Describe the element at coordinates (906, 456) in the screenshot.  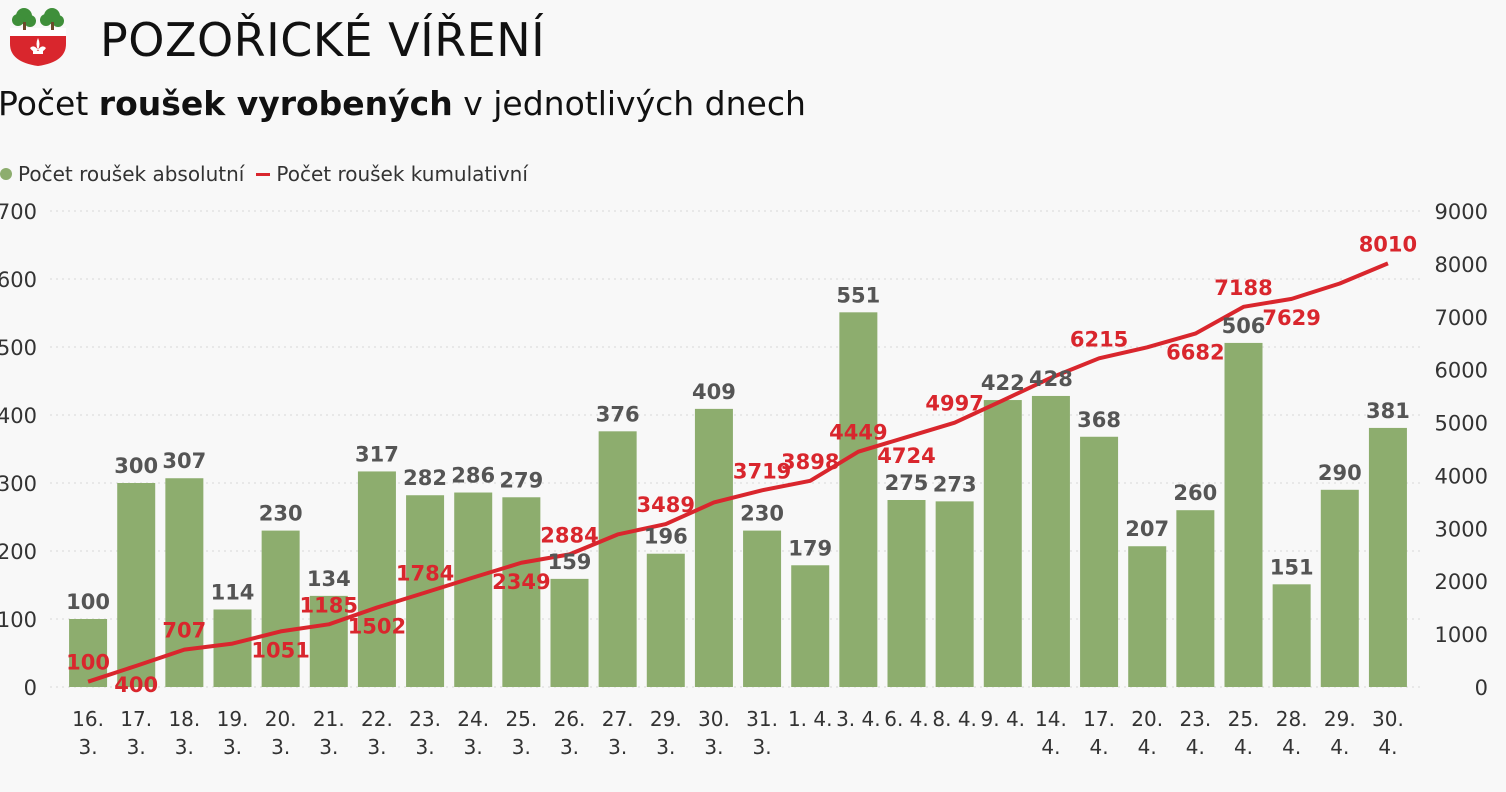
I see `line-data-label: 4724` at that location.